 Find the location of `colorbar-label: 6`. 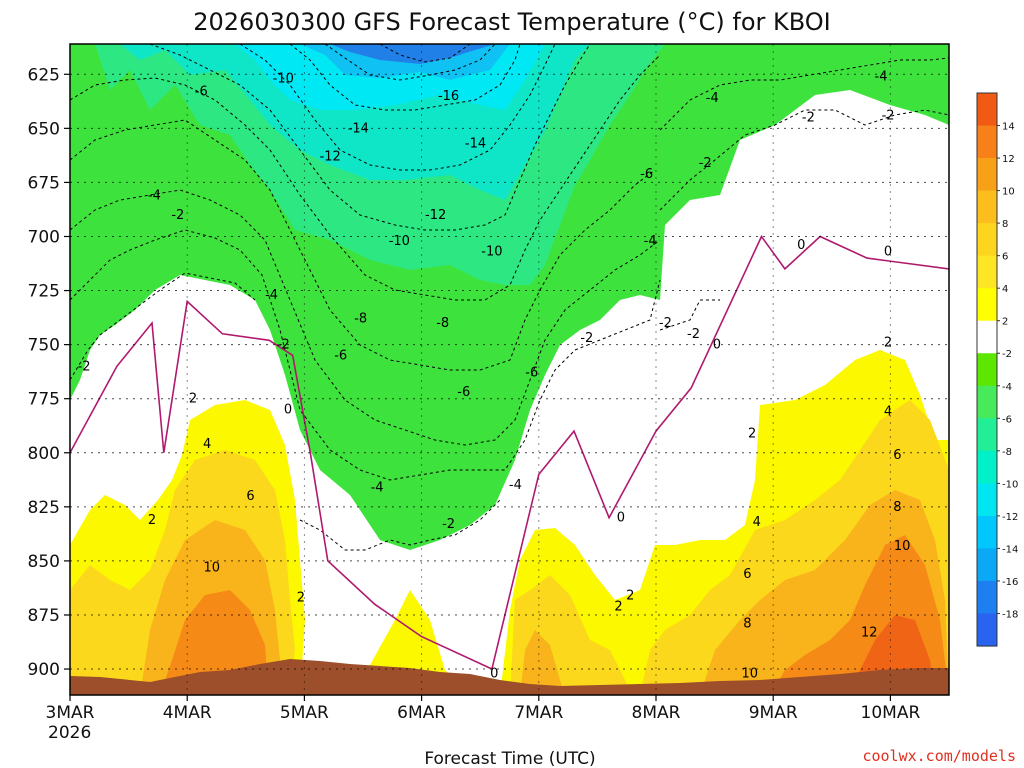

colorbar-label: 6 is located at coordinates (1005, 257).